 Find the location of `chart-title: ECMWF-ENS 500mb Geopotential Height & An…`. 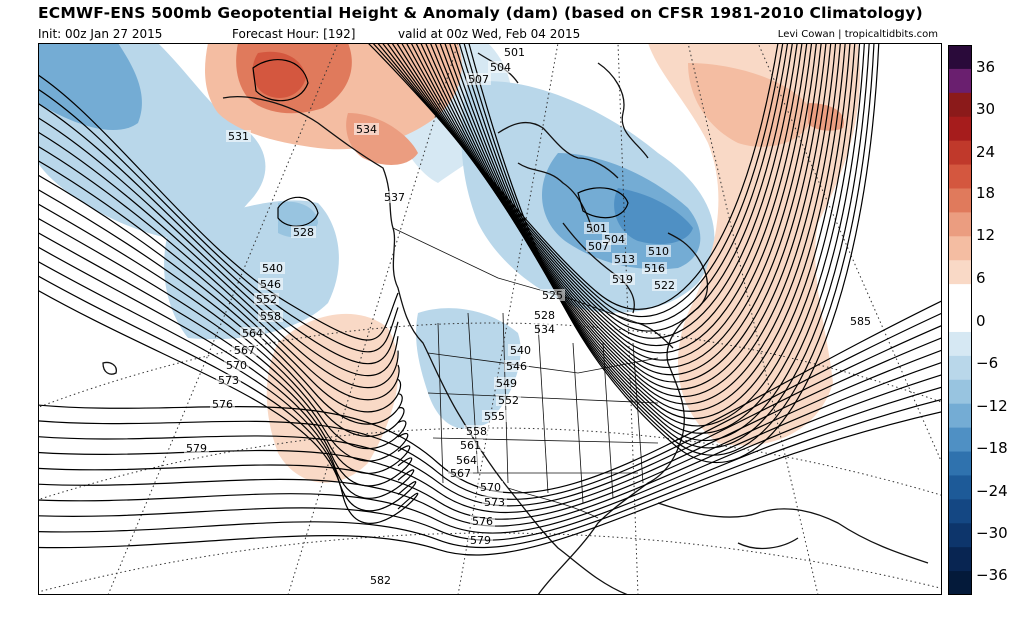

chart-title: ECMWF-ENS 500mb Geopotential Height & An… is located at coordinates (480, 13).